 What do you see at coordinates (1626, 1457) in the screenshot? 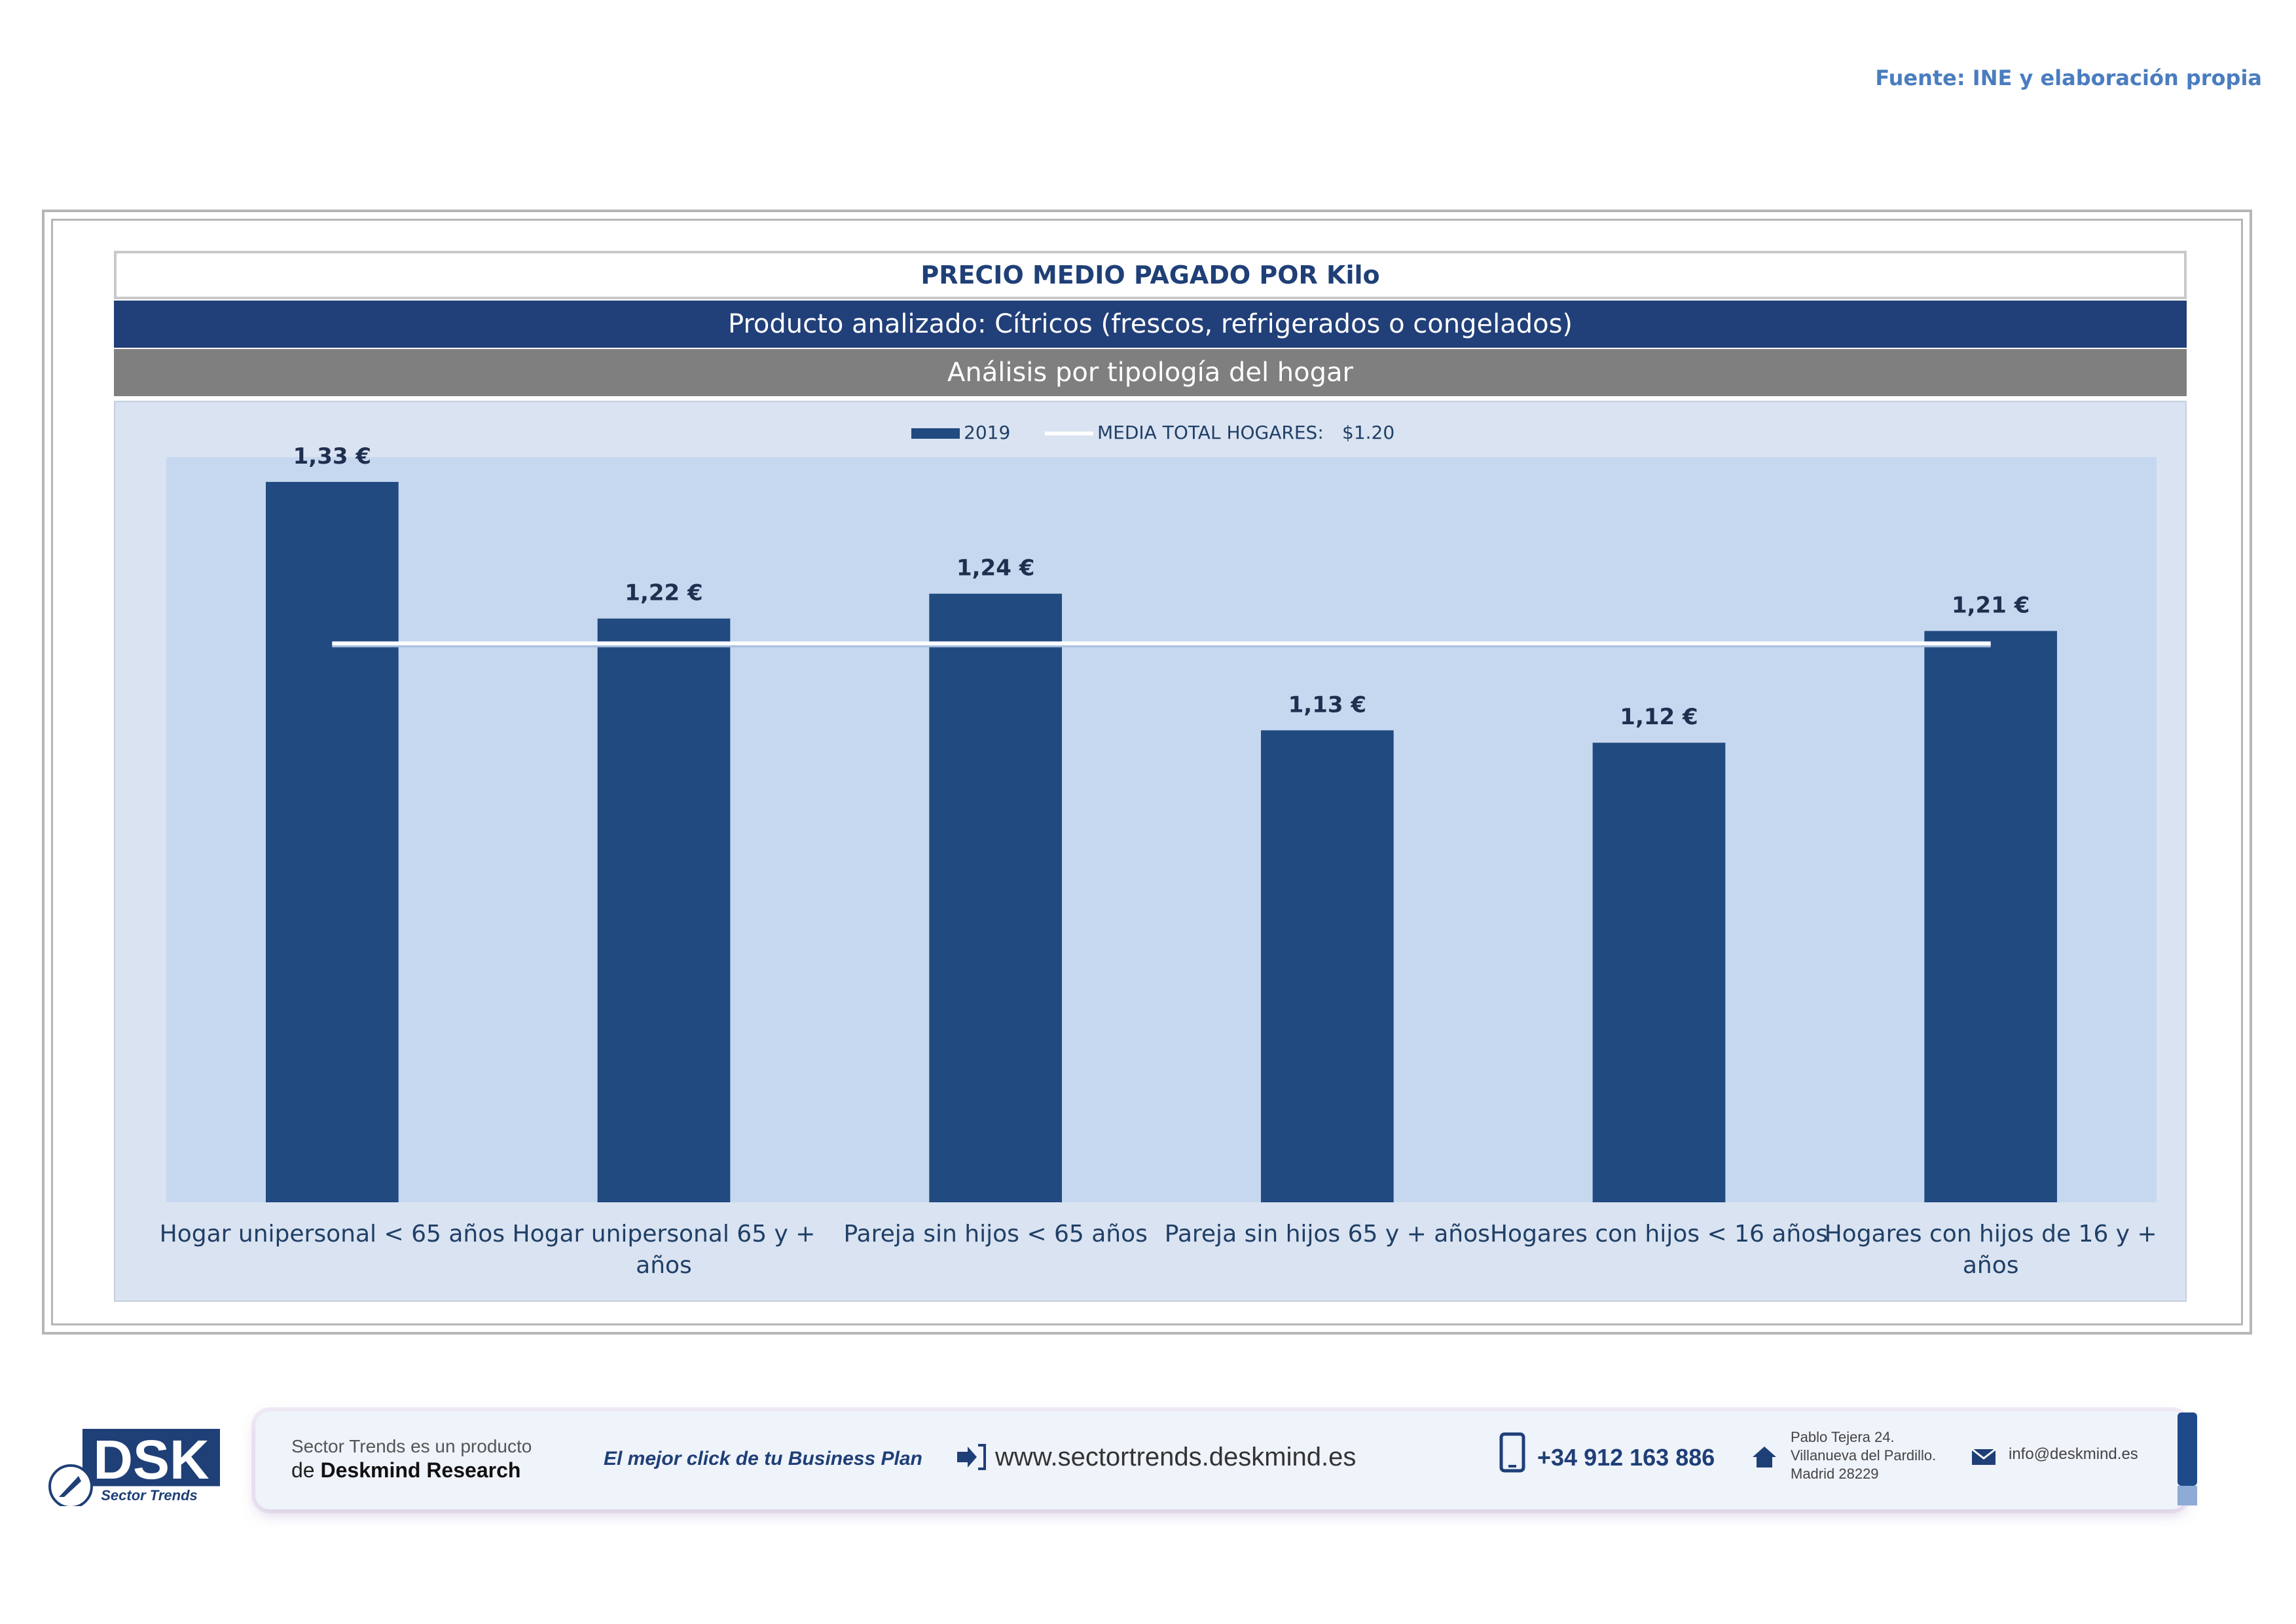
I see `footer-phone: +34 912 163 886` at bounding box center [1626, 1457].